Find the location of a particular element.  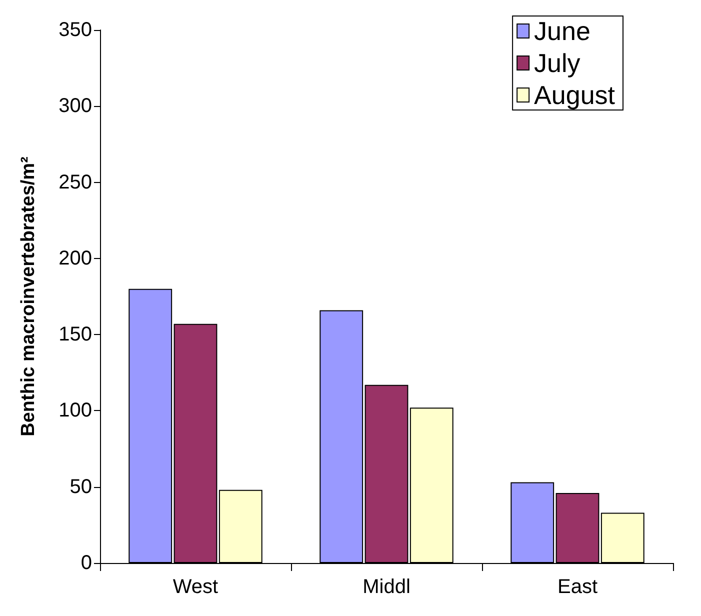

y-tick-label: 350 is located at coordinates (75, 30).